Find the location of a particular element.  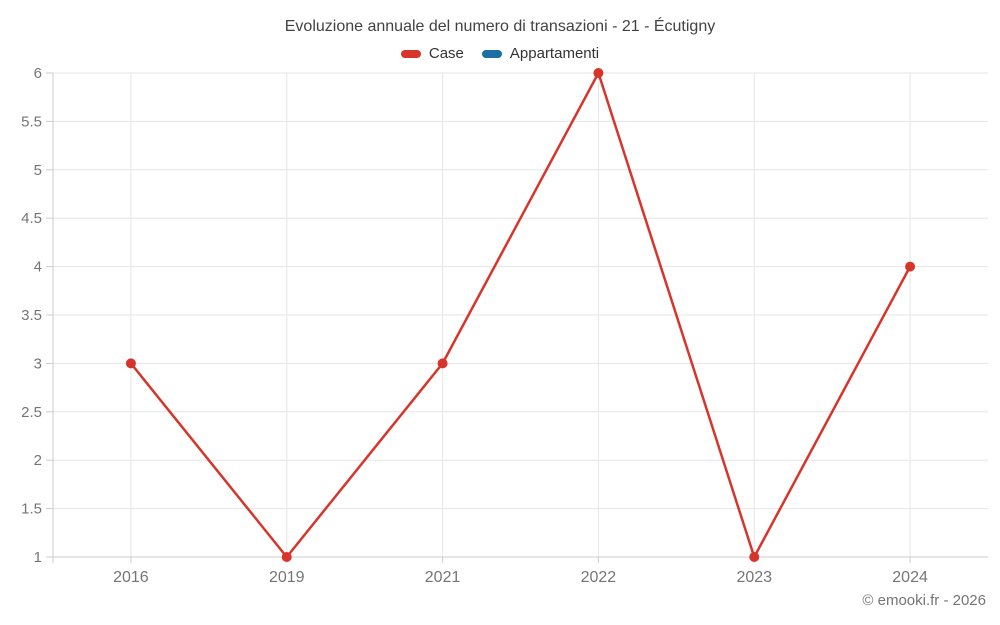

y-axis-label: 1.5 is located at coordinates (31, 509).